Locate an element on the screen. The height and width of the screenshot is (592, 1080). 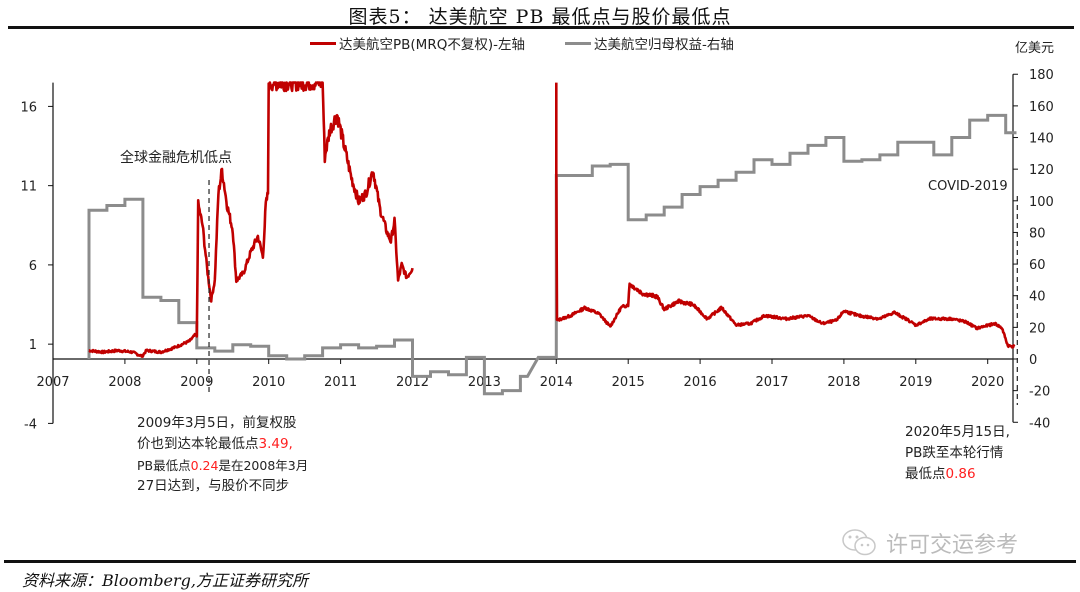
left-axis-tick-label: 1 is located at coordinates (33, 345).